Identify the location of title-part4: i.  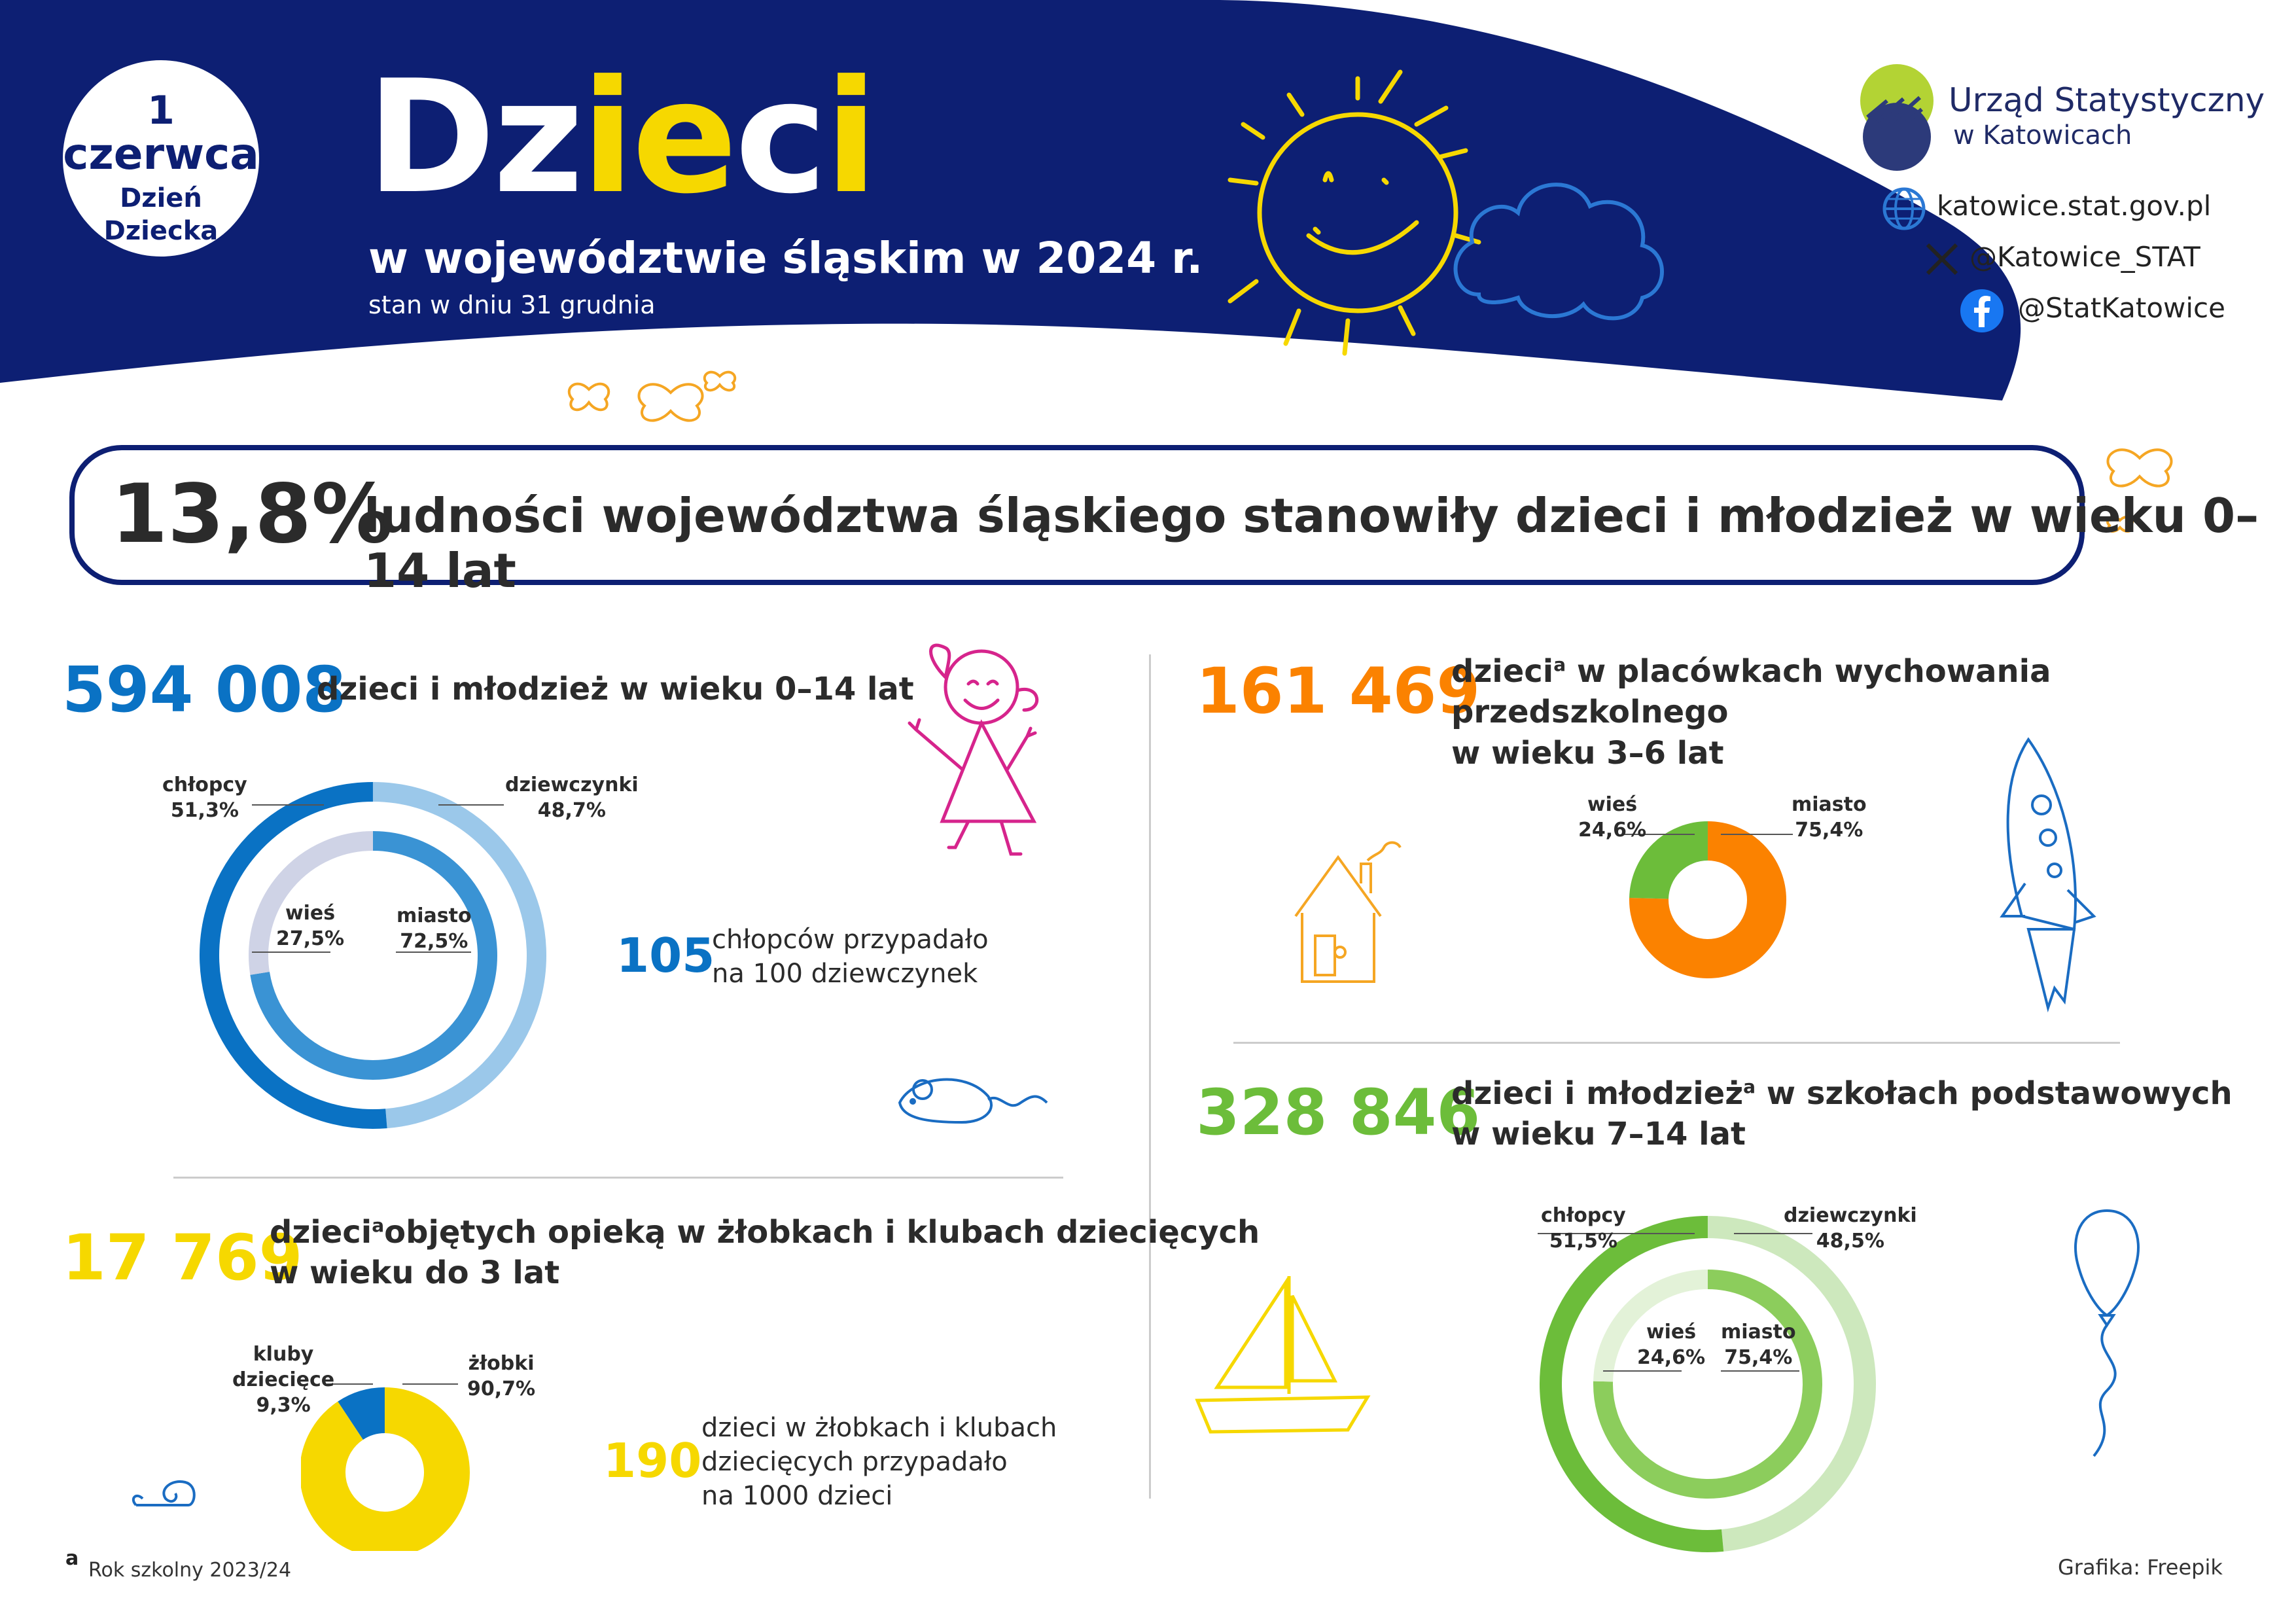
(851, 137).